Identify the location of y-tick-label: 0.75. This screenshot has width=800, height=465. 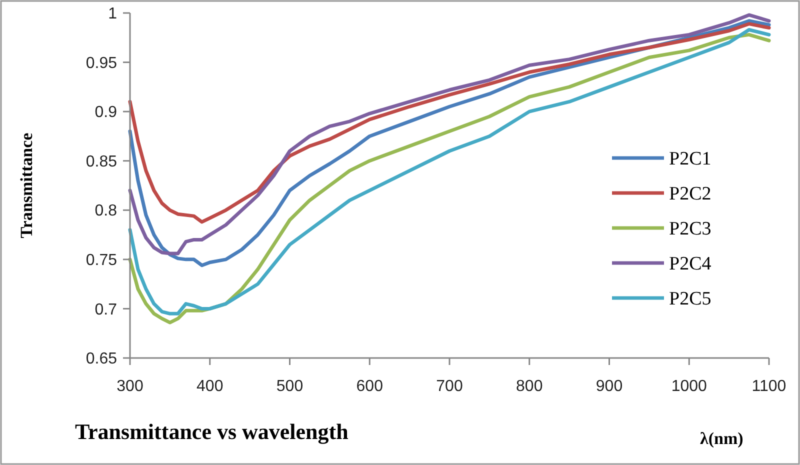
(102, 261).